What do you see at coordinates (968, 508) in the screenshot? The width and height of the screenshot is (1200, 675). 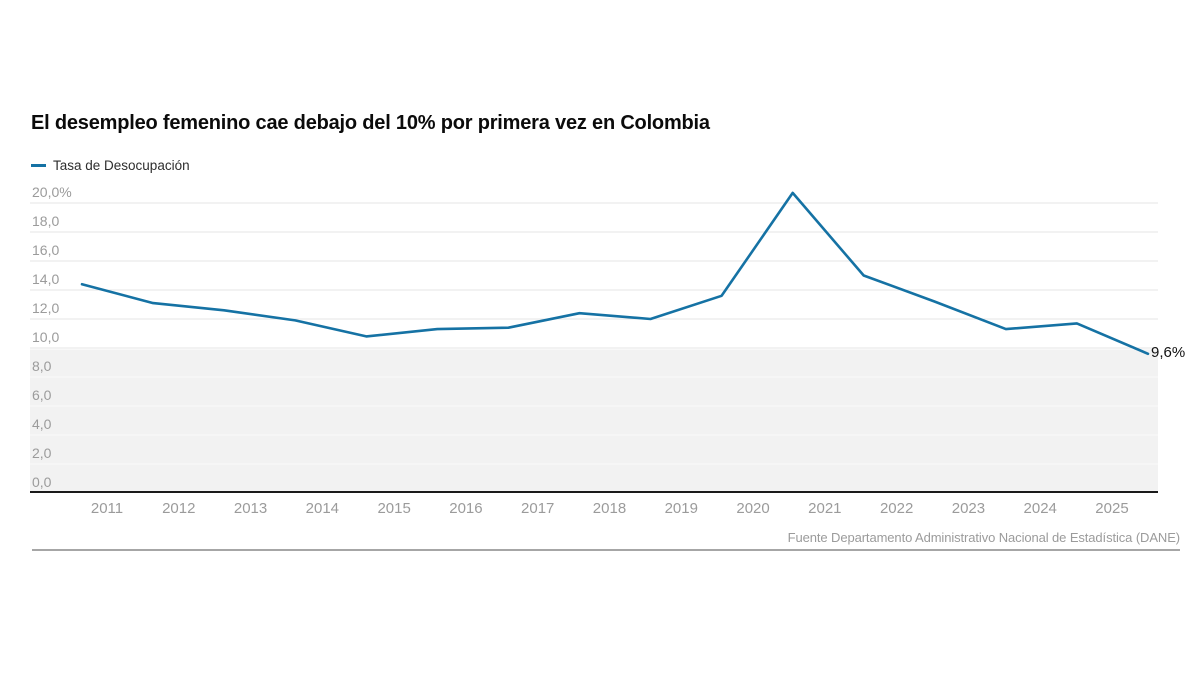 I see `x-axis-tick-label: 2023` at bounding box center [968, 508].